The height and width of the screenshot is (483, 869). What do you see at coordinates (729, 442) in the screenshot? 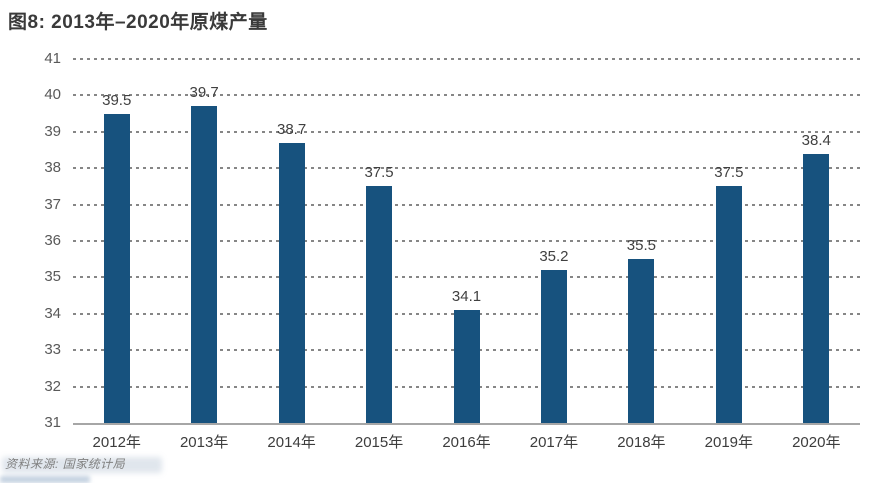
I see `x-axis-tick-label: 2019年` at bounding box center [729, 442].